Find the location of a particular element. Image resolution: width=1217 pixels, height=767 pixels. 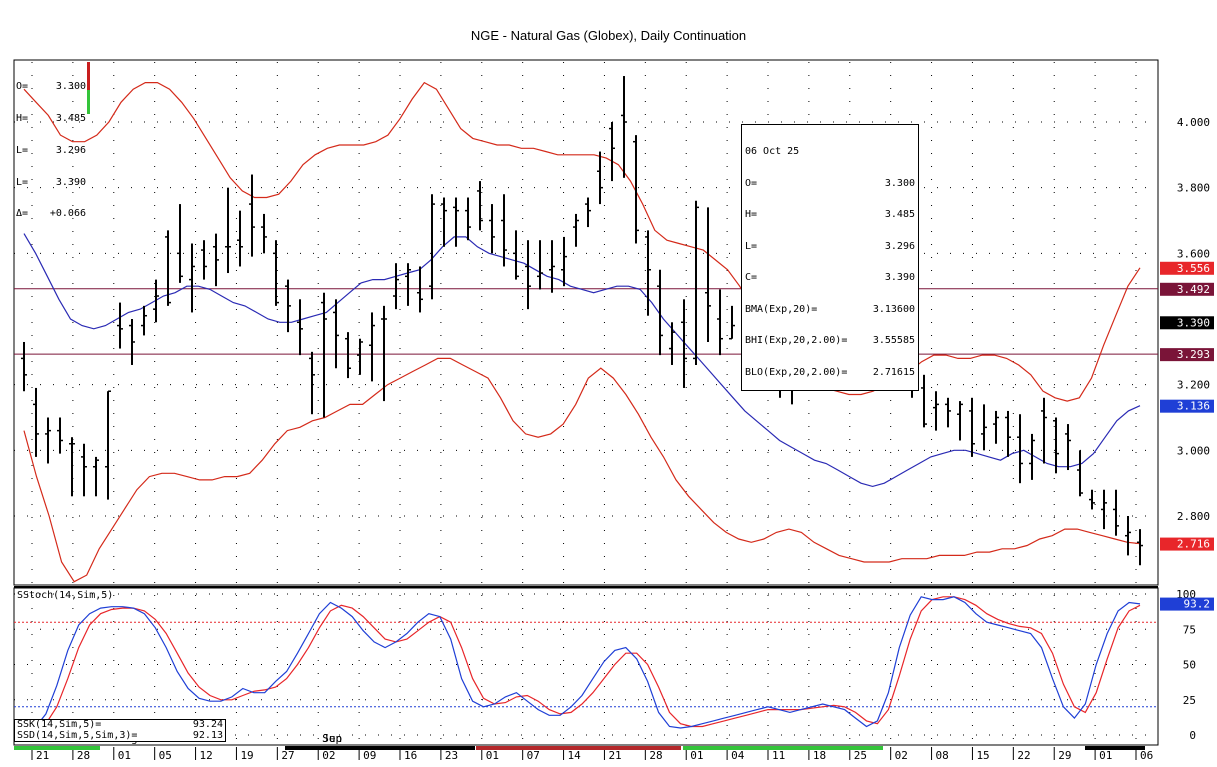

ssk-value: 93.24 is located at coordinates (207, 724).